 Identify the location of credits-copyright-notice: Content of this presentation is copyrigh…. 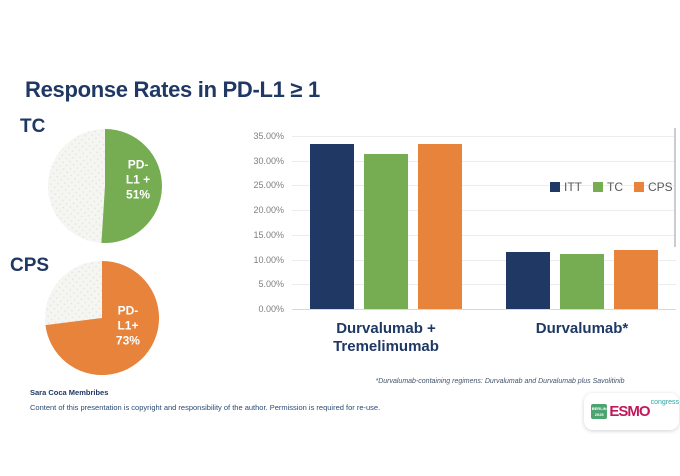
(205, 407).